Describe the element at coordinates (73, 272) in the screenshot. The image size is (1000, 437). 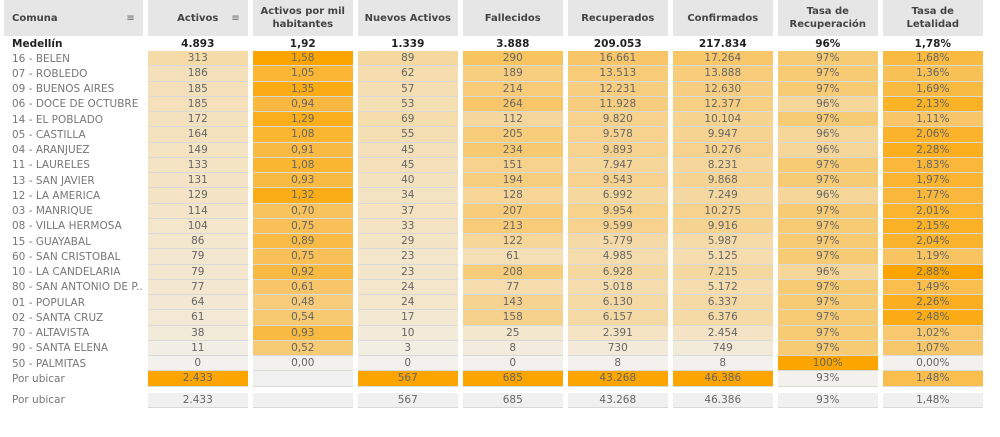
I see `comuna-name: 10 - LA CANDELARIA` at that location.